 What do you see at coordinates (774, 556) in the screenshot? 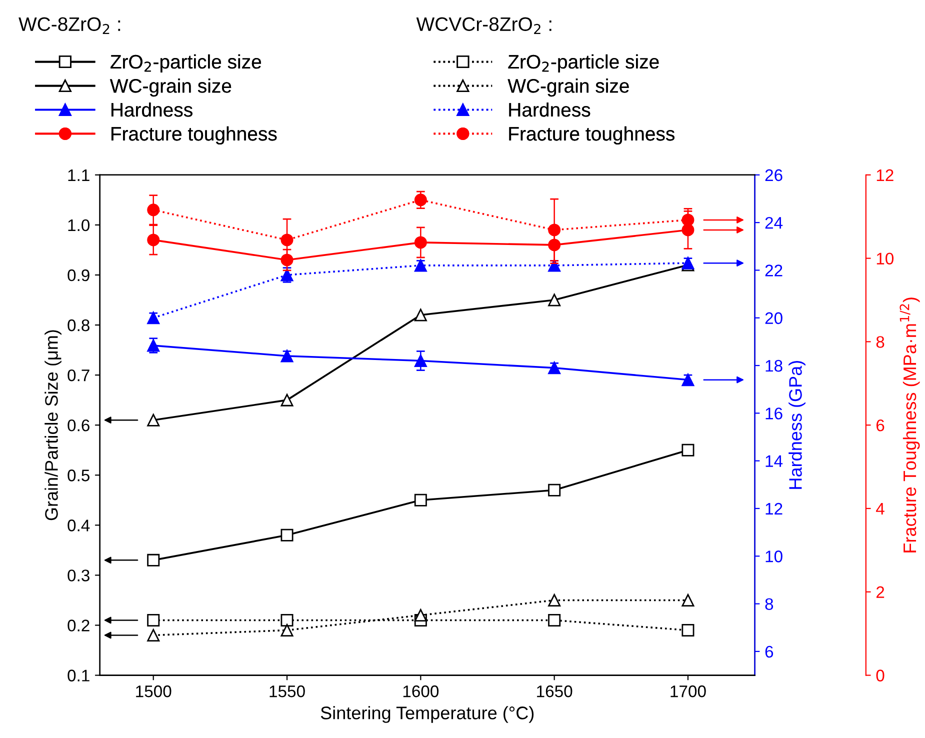
I see `y2-tick-label: 10` at bounding box center [774, 556].